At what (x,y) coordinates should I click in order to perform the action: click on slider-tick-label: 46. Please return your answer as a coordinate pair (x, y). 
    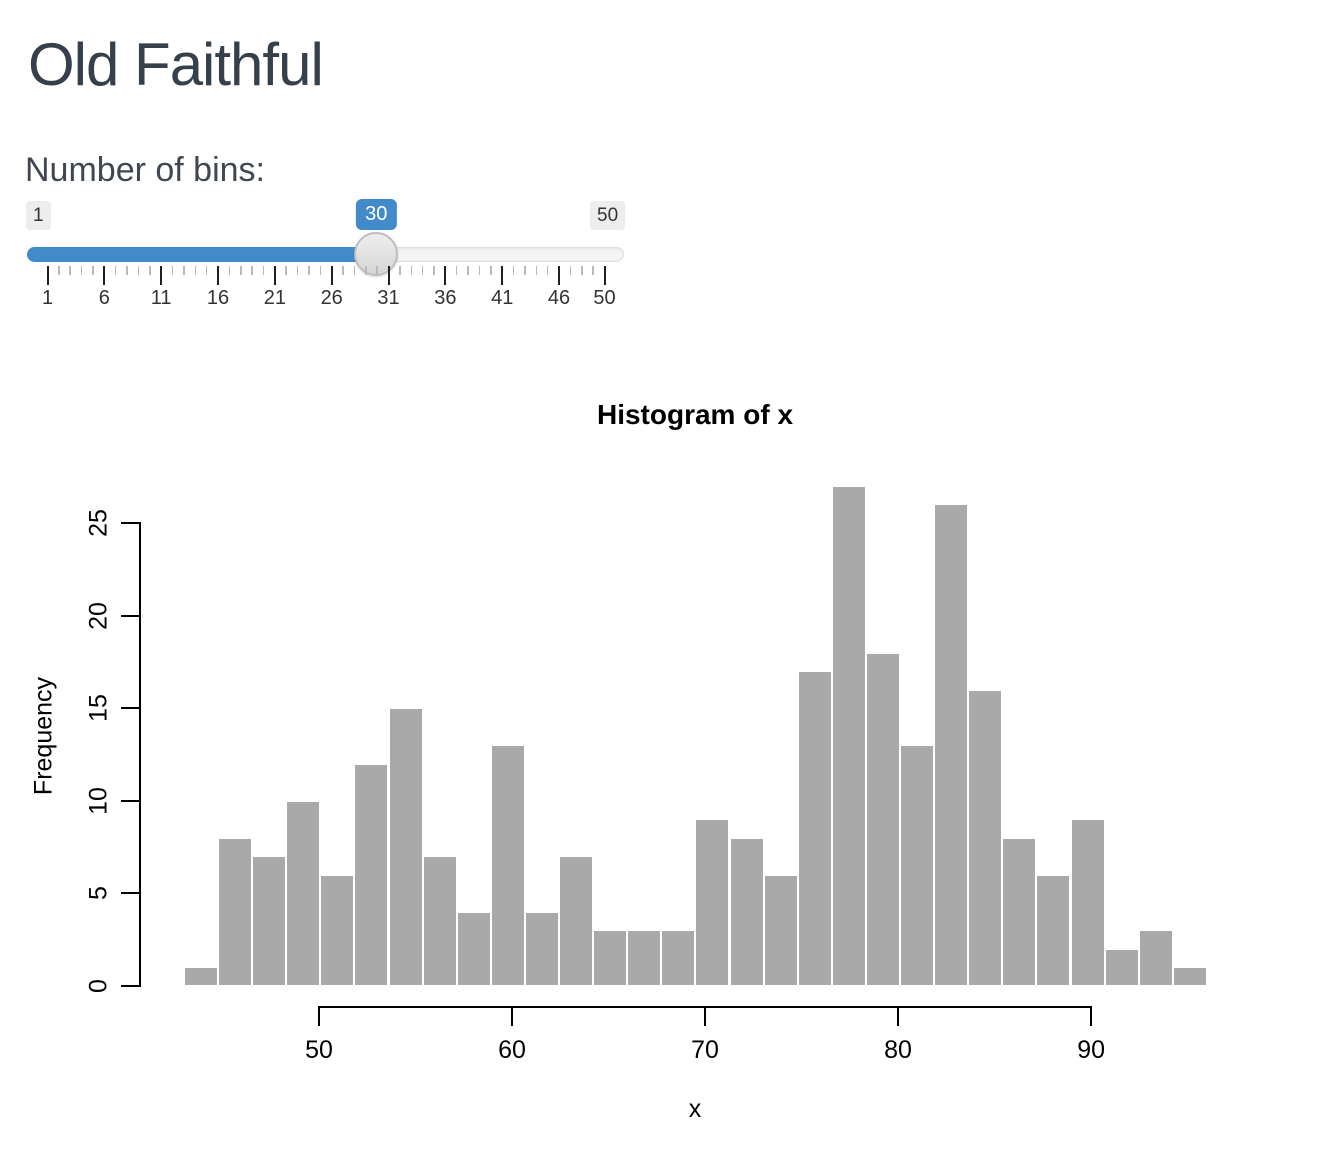
    Looking at the image, I should click on (559, 298).